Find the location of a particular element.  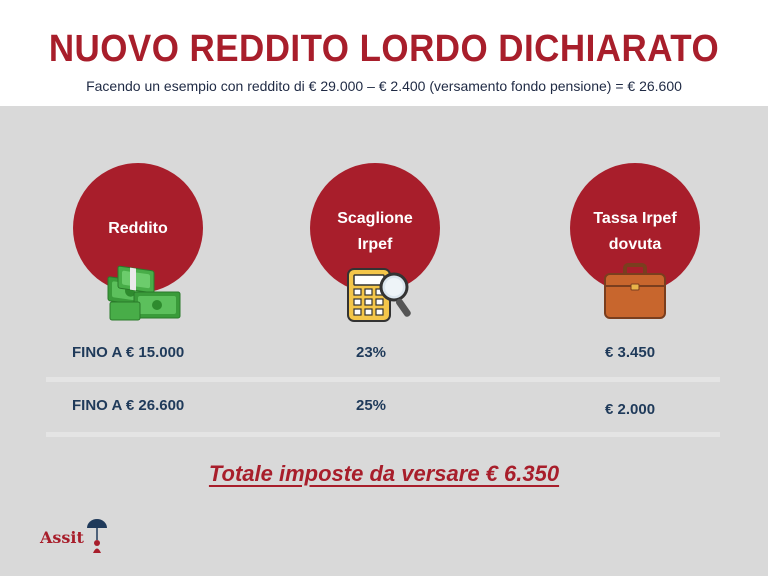

money-stack-icon is located at coordinates (144, 293).